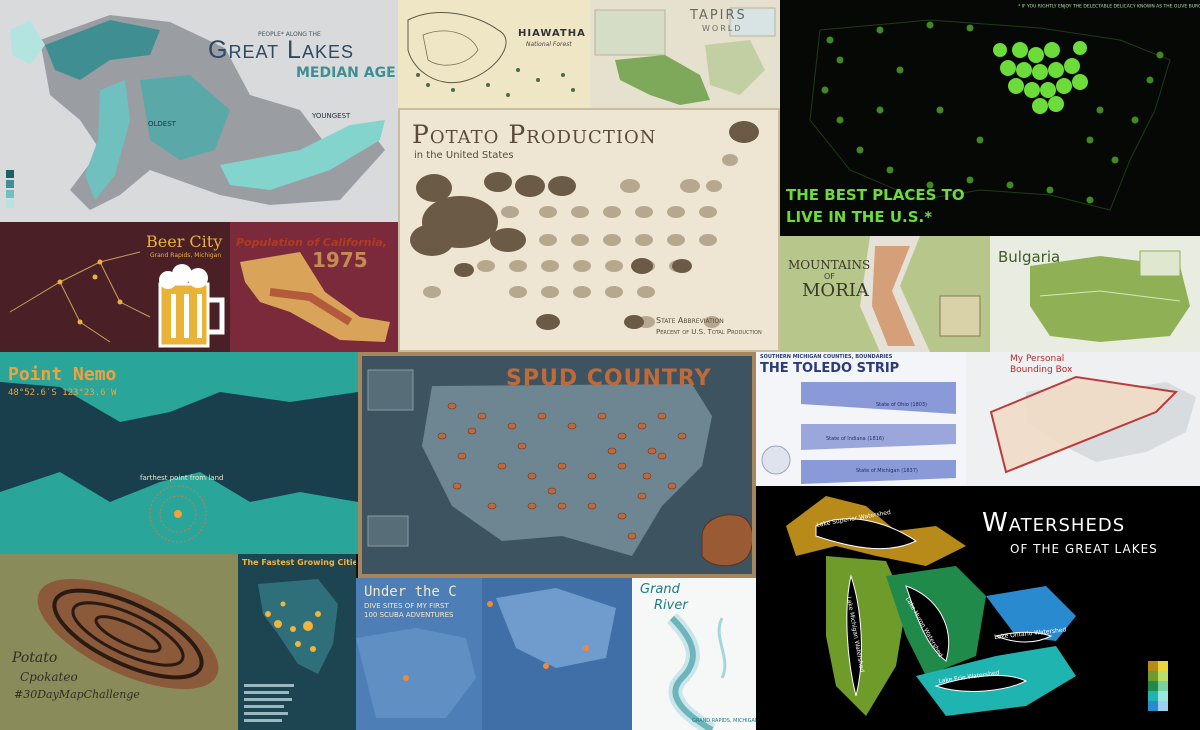 This screenshot has width=1200, height=730. What do you see at coordinates (410, 592) in the screenshot?
I see `under-the-c-title: Under the C` at bounding box center [410, 592].